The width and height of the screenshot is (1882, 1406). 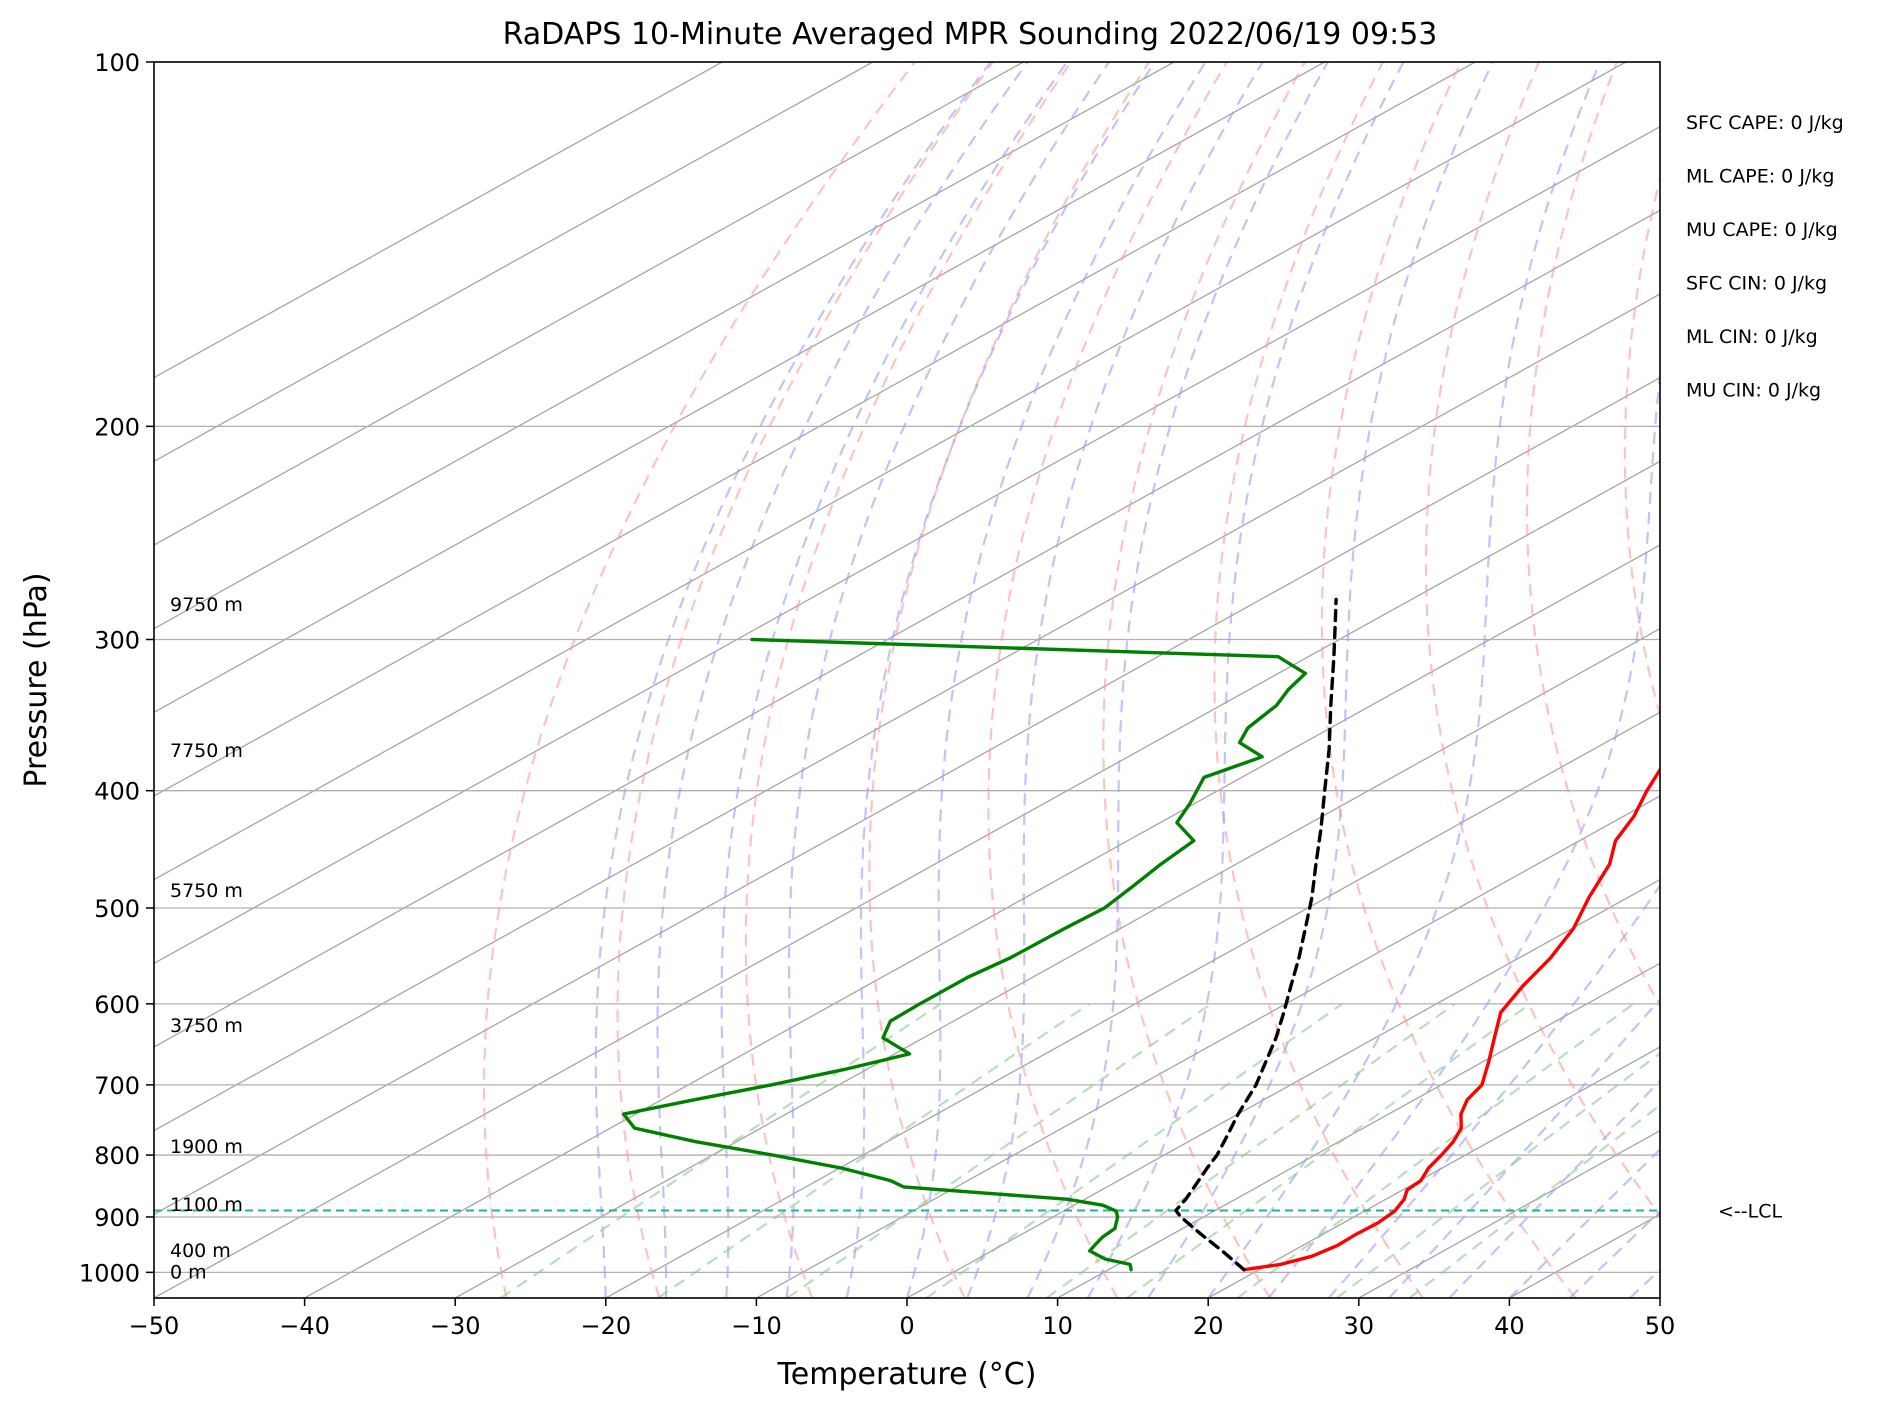 I want to click on y-axis-title: Pressure (hPa), so click(x=36, y=679).